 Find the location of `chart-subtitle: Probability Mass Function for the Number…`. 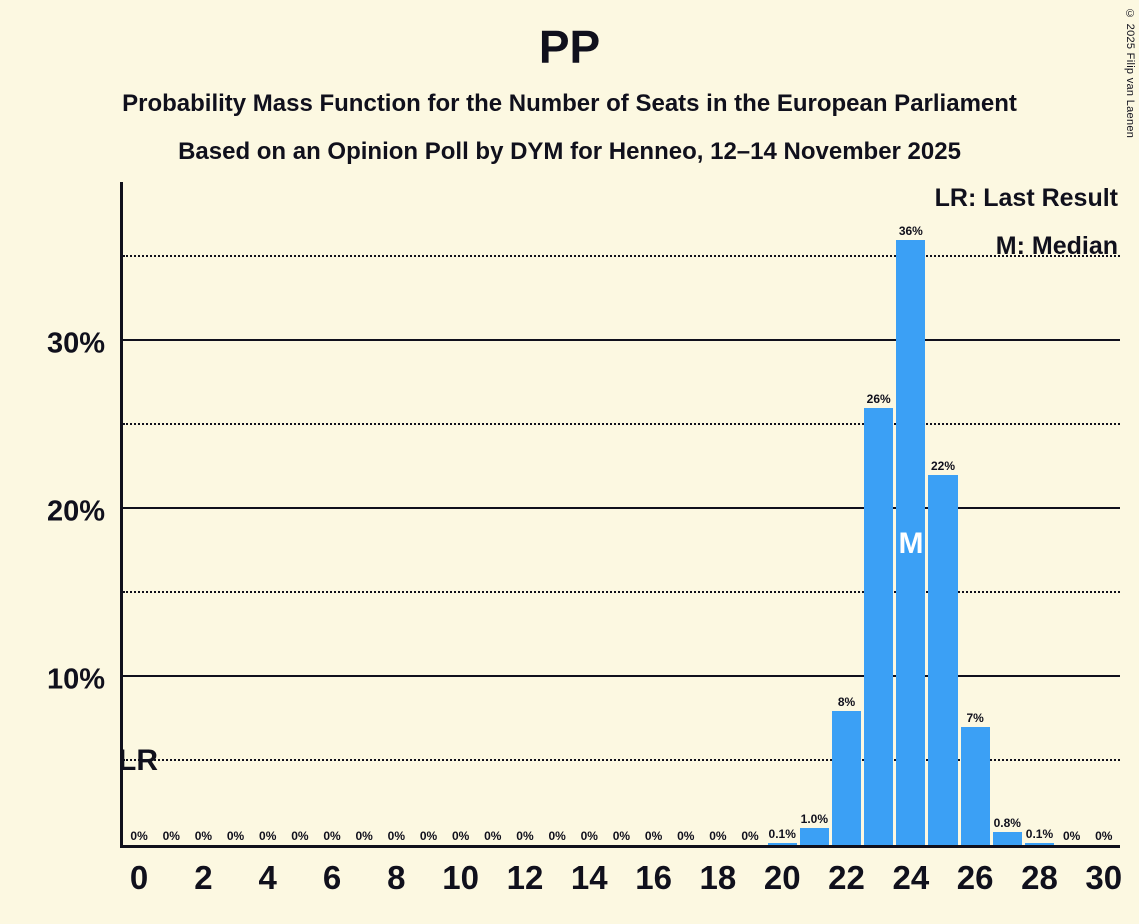

chart-subtitle: Probability Mass Function for the Number… is located at coordinates (569, 103).